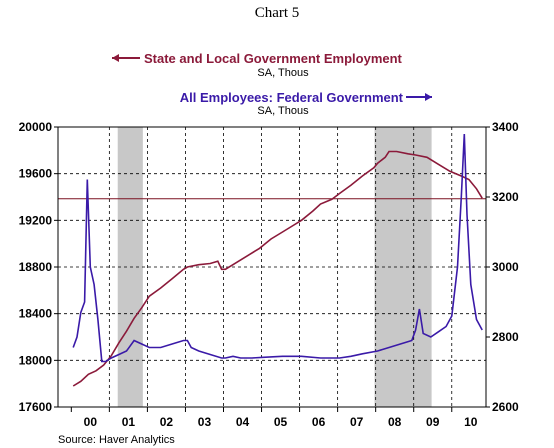  I want to click on right-tick-label-2: 3000, so click(505, 267).